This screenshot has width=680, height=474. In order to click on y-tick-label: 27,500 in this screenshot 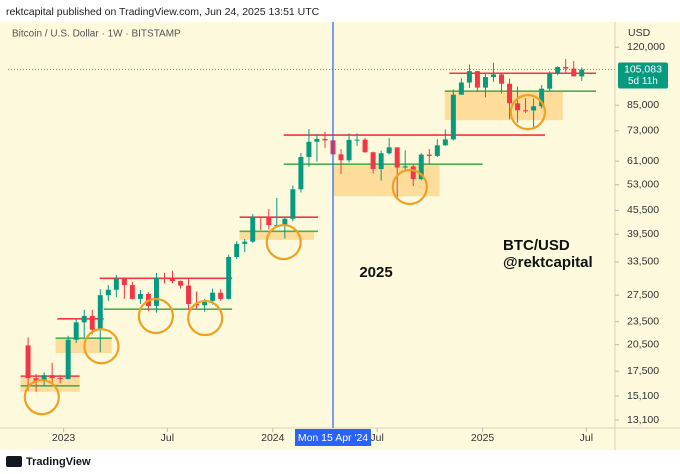, I will do `click(643, 295)`.